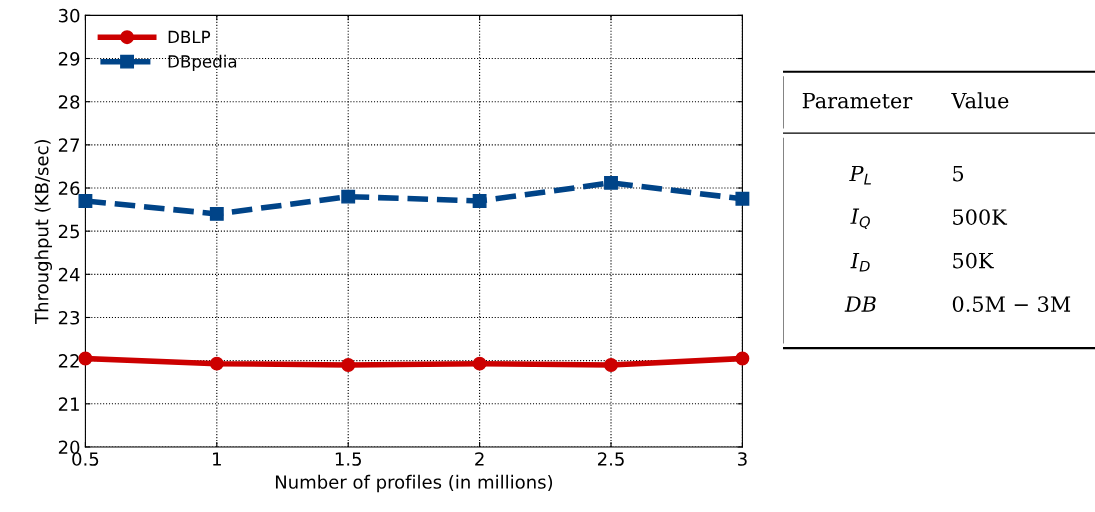 This screenshot has width=1095, height=512. What do you see at coordinates (69, 188) in the screenshot?
I see `y-tick-label: 26` at bounding box center [69, 188].